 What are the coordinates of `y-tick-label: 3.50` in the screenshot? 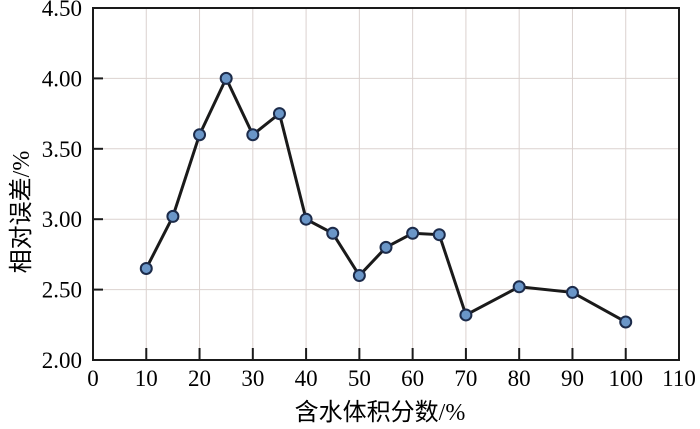 It's located at (62, 149).